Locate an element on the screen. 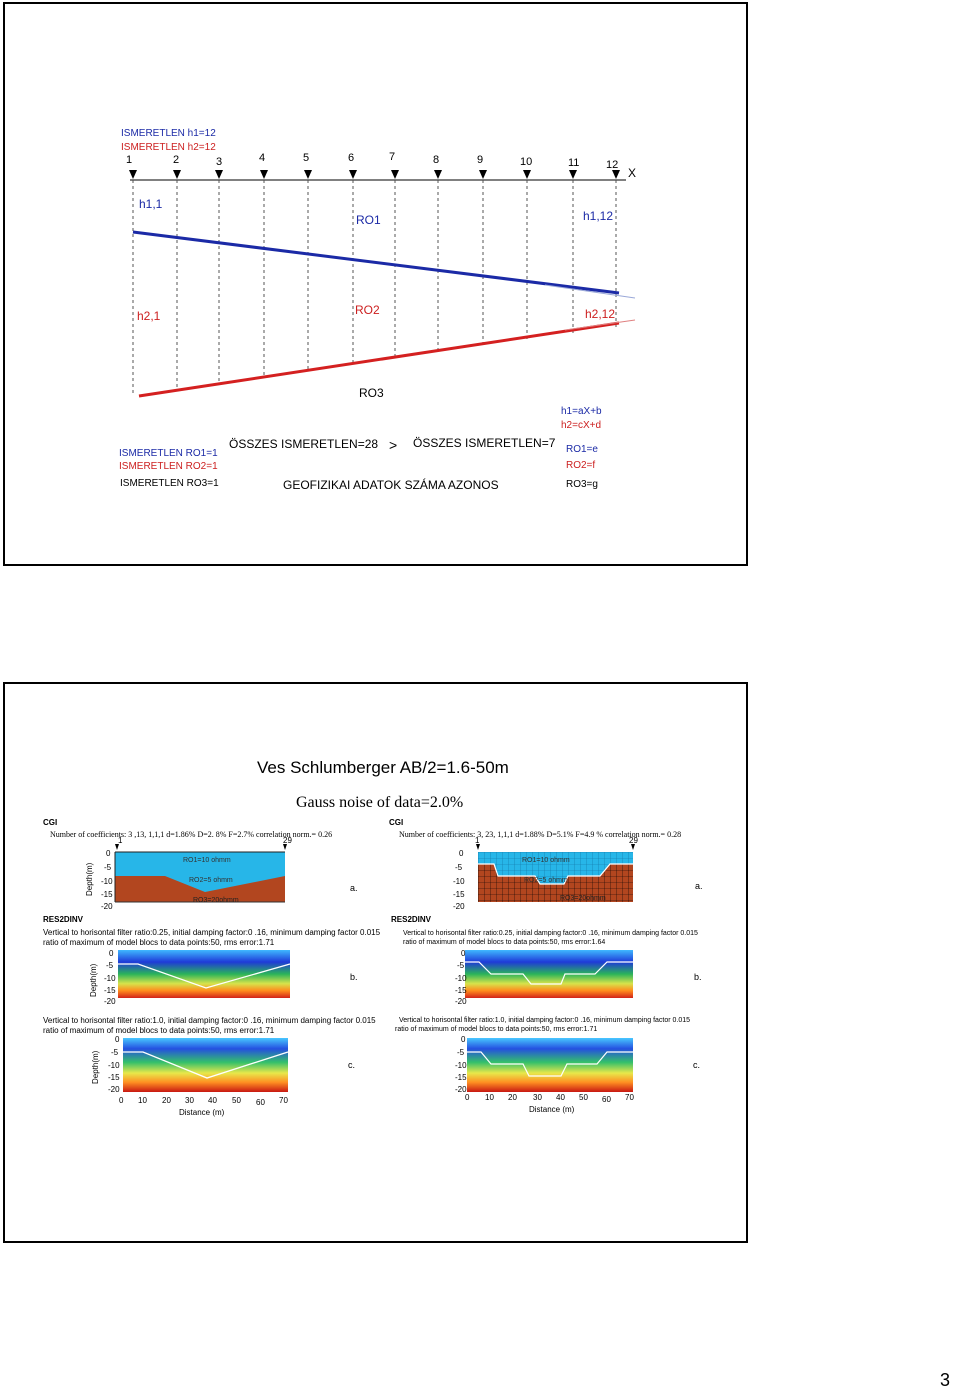  right-a-depth-20: -20 is located at coordinates (459, 906).